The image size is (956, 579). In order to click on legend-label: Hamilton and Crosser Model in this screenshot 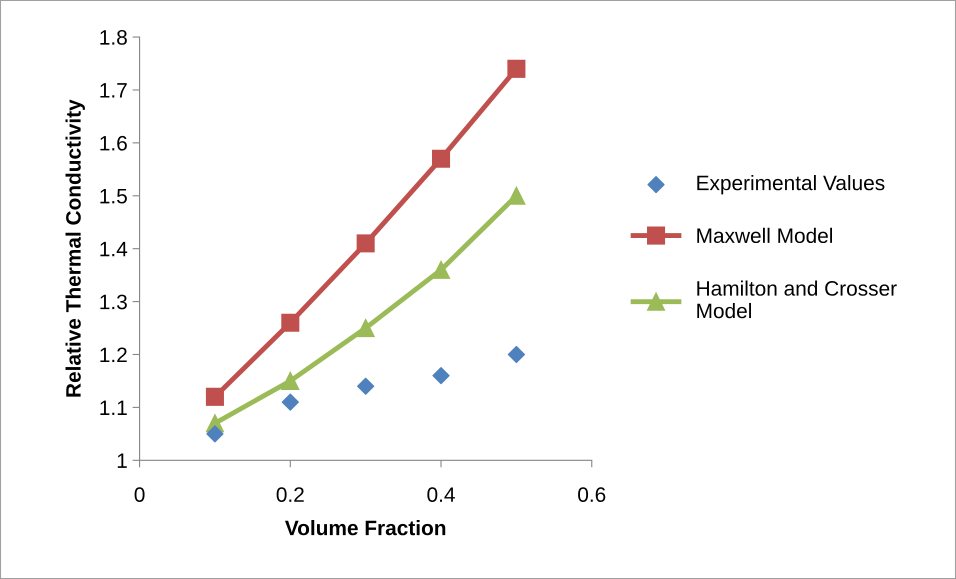, I will do `click(797, 299)`.